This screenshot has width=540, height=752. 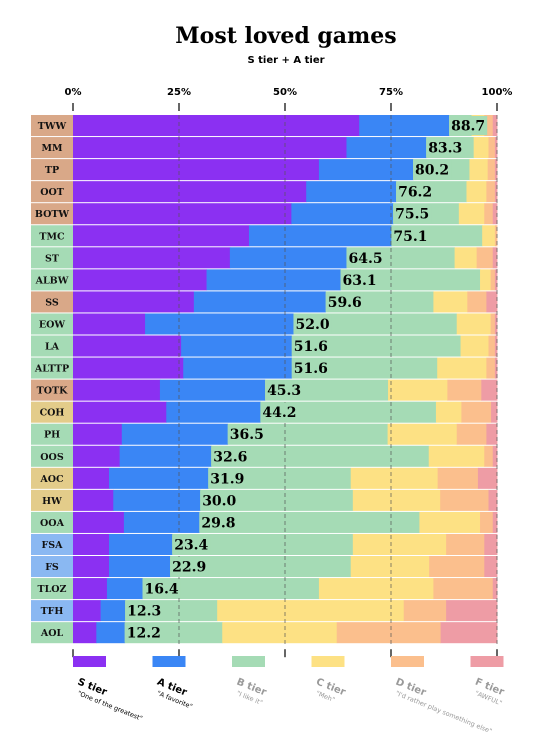 I want to click on game-label: OOA, so click(x=52, y=523).